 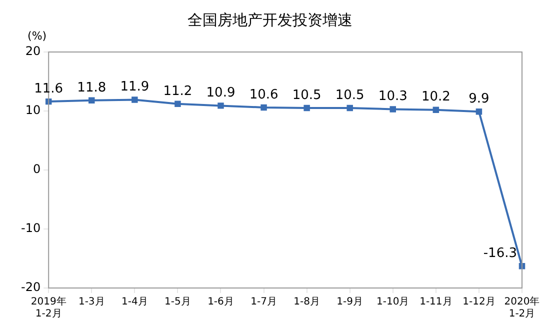 What do you see at coordinates (435, 97) in the screenshot?
I see `data-label: 10.2` at bounding box center [435, 97].